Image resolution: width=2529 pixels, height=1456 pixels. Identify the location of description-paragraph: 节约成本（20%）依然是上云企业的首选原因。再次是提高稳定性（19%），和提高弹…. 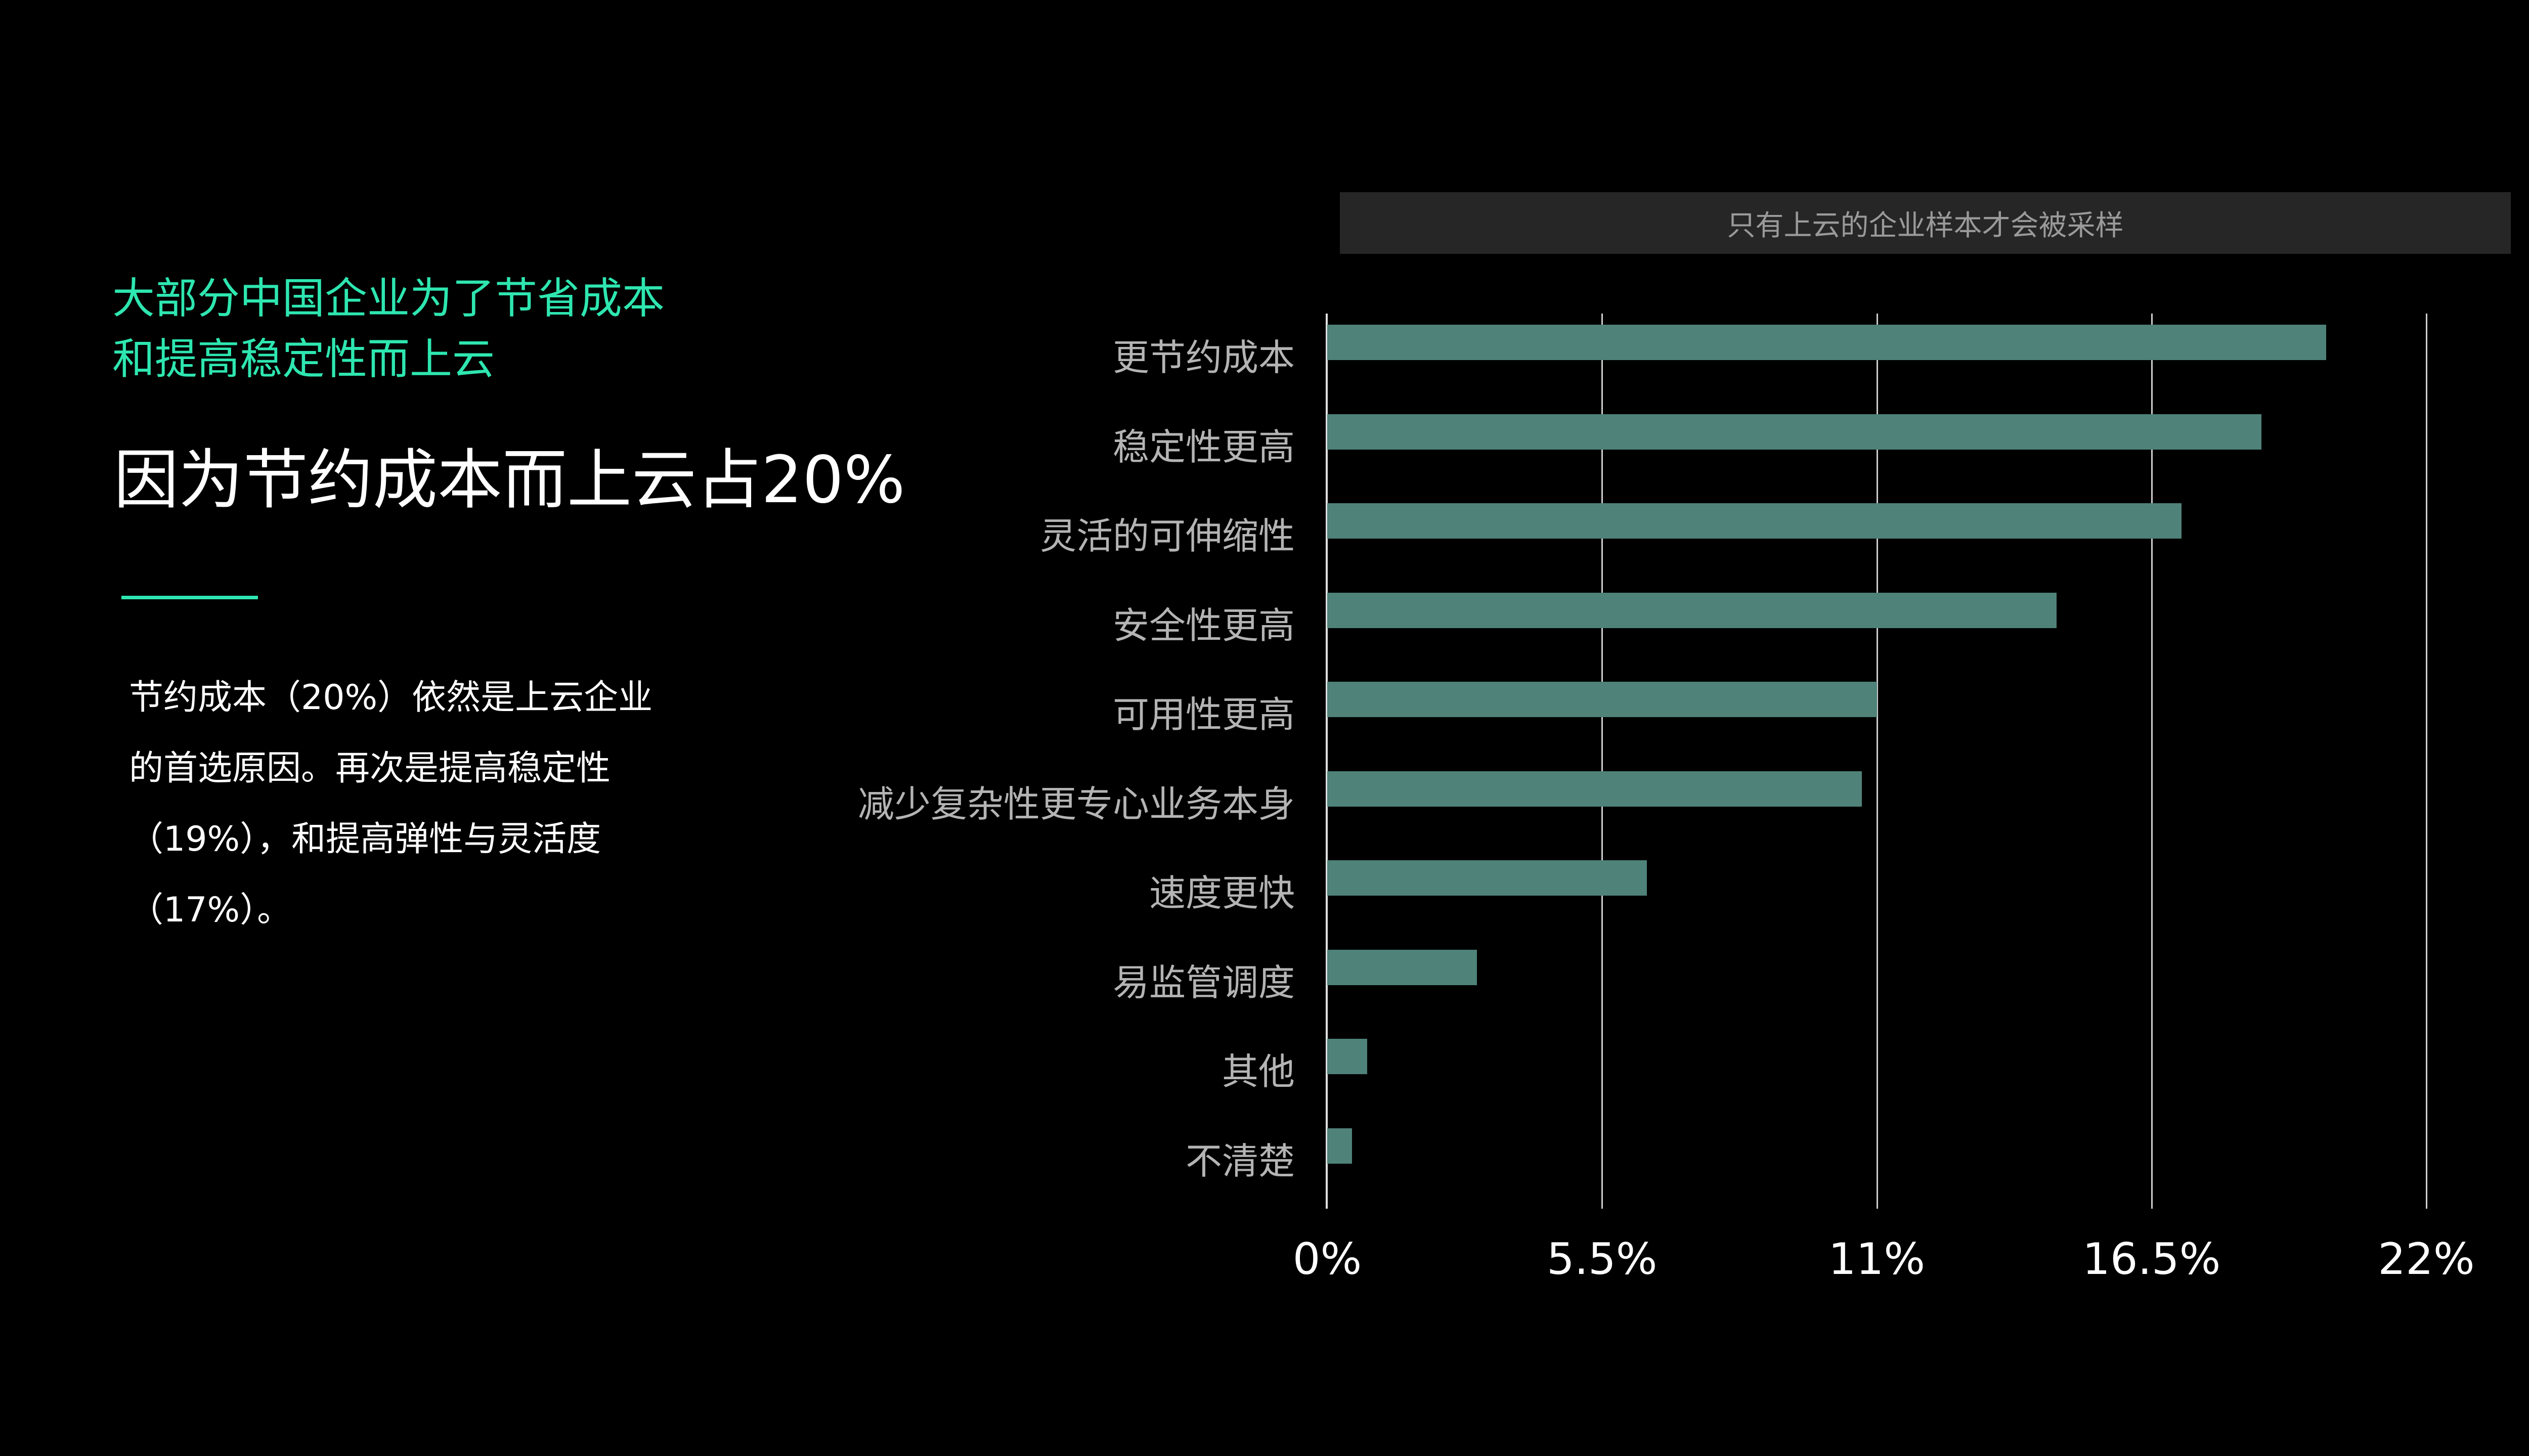
(391, 804).